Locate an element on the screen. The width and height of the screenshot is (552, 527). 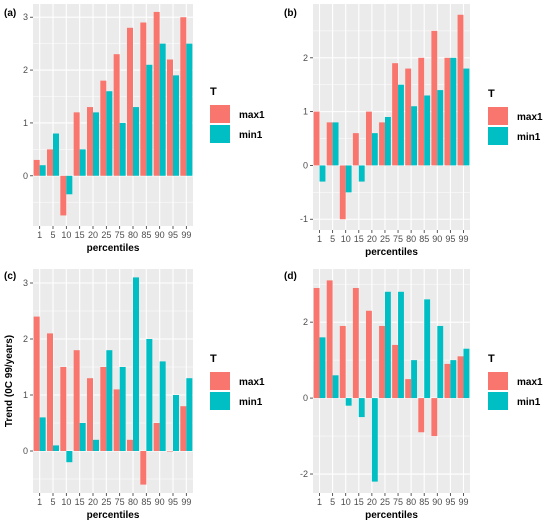
chart-4-legend-key-min1 is located at coordinates (498, 401).